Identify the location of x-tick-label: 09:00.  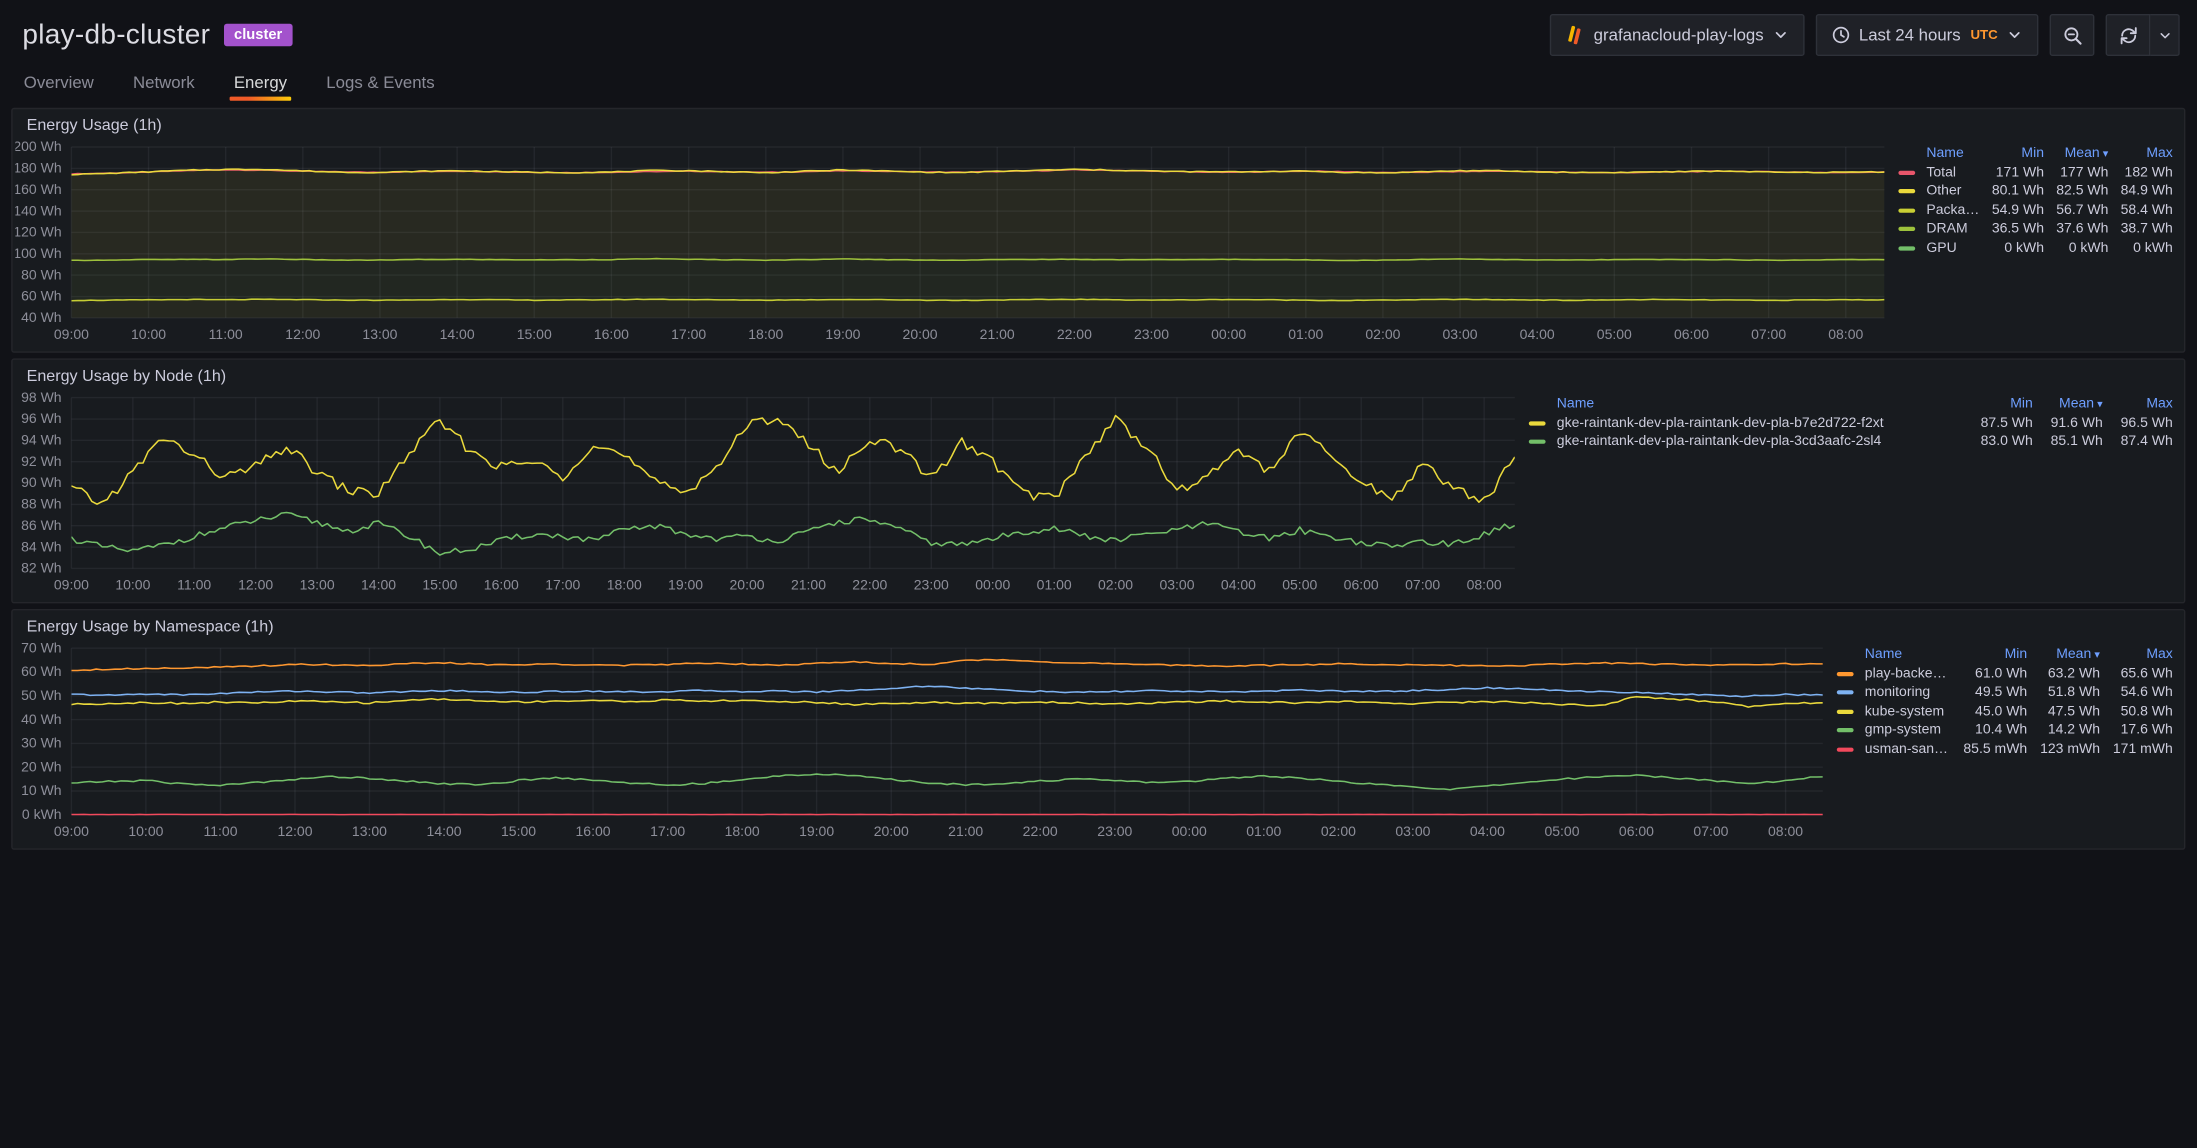
(71, 584).